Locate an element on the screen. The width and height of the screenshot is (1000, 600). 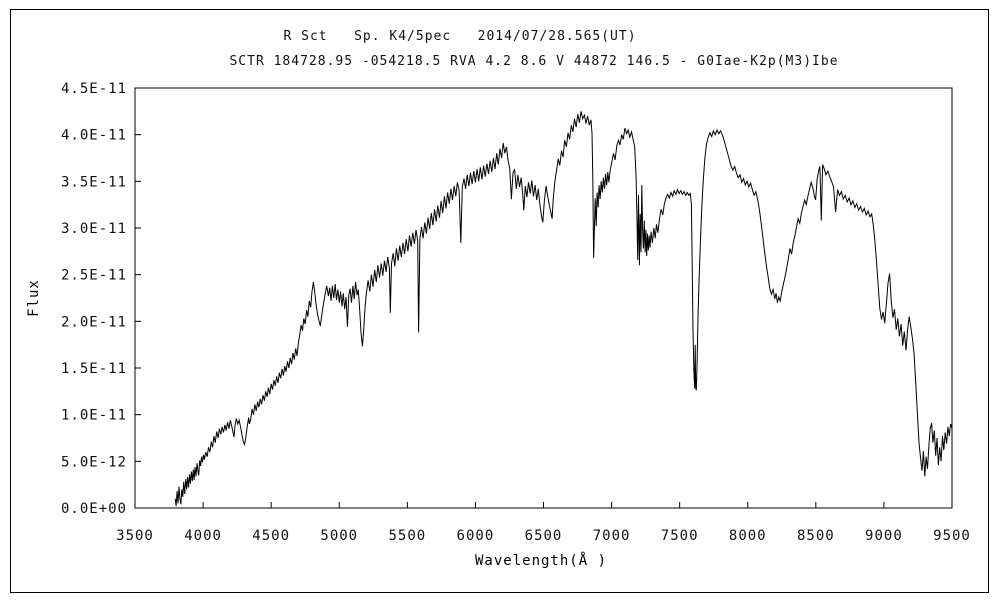
y-tick-label: 5.0E-12 is located at coordinates (94, 462).